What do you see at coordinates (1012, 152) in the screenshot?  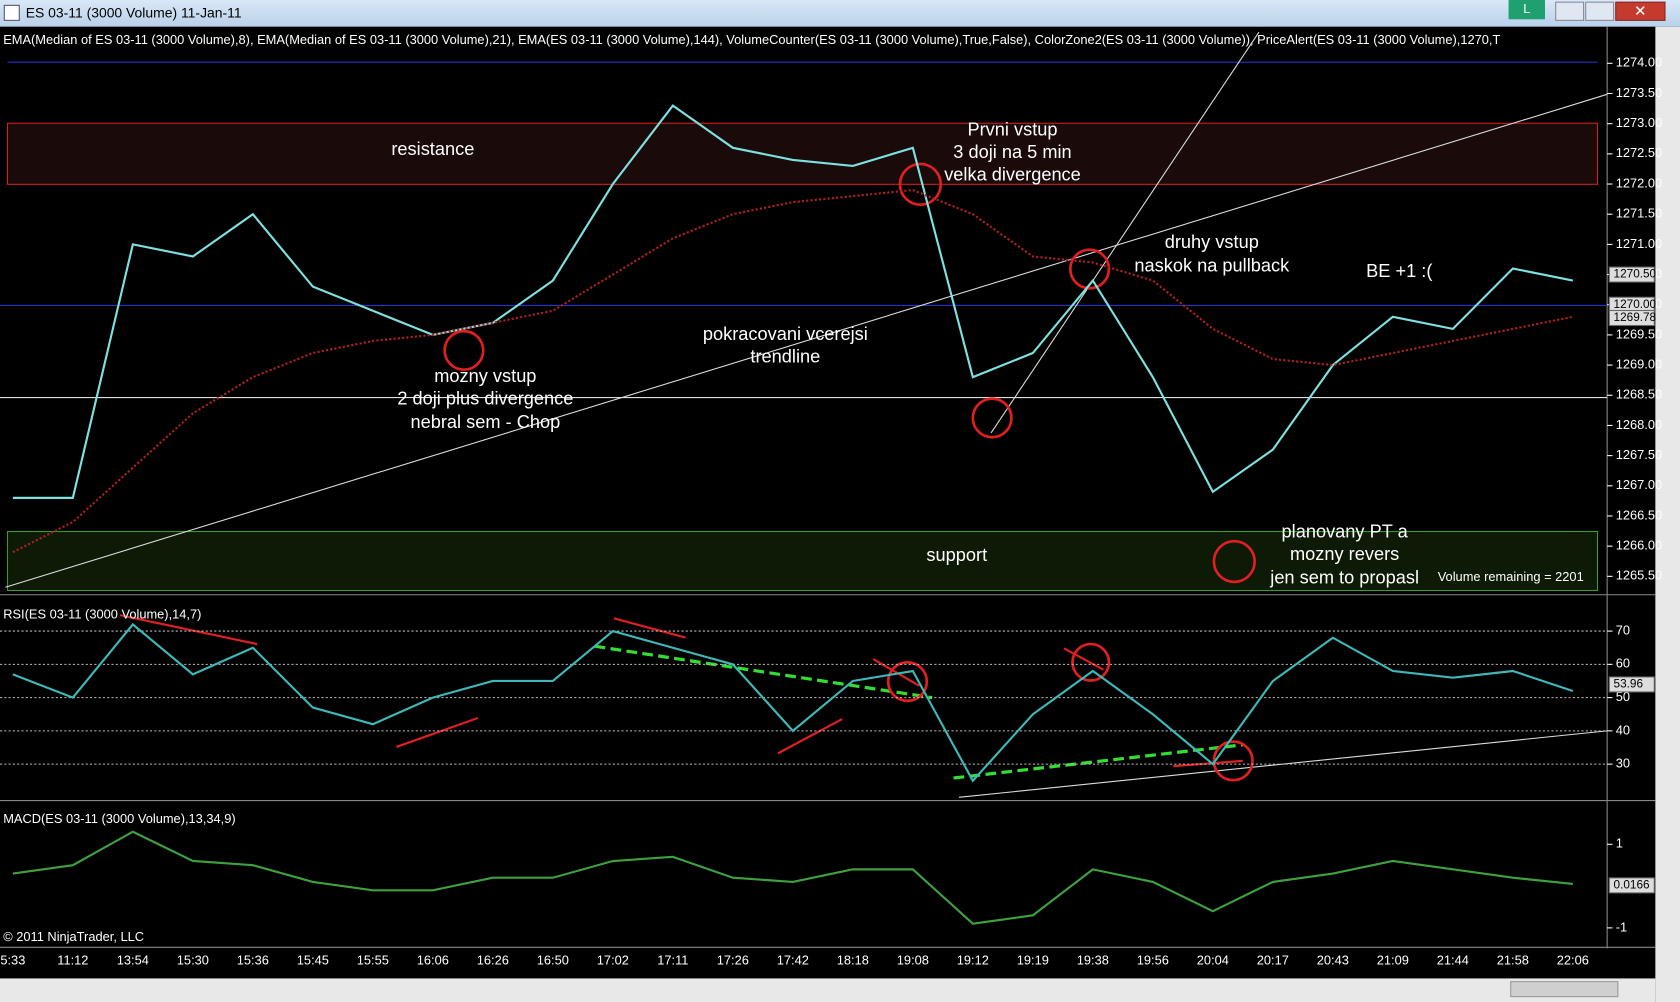 I see `annotation: 3 doji na 5 min` at bounding box center [1012, 152].